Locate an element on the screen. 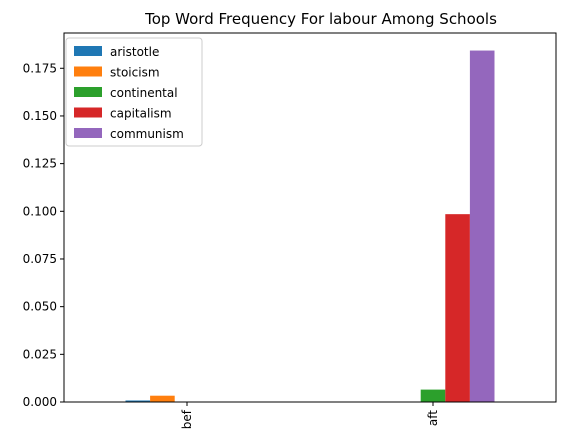 The height and width of the screenshot is (444, 565). x-axis: bef aft is located at coordinates (310, 415).